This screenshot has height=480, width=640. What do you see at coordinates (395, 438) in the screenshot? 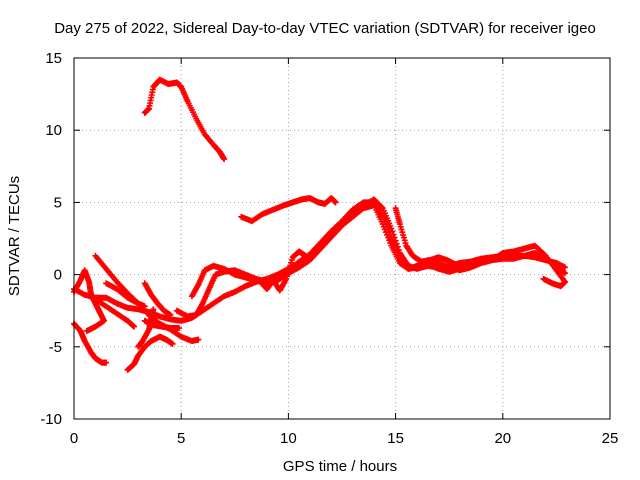
I see `x-tick-label: 15` at bounding box center [395, 438].